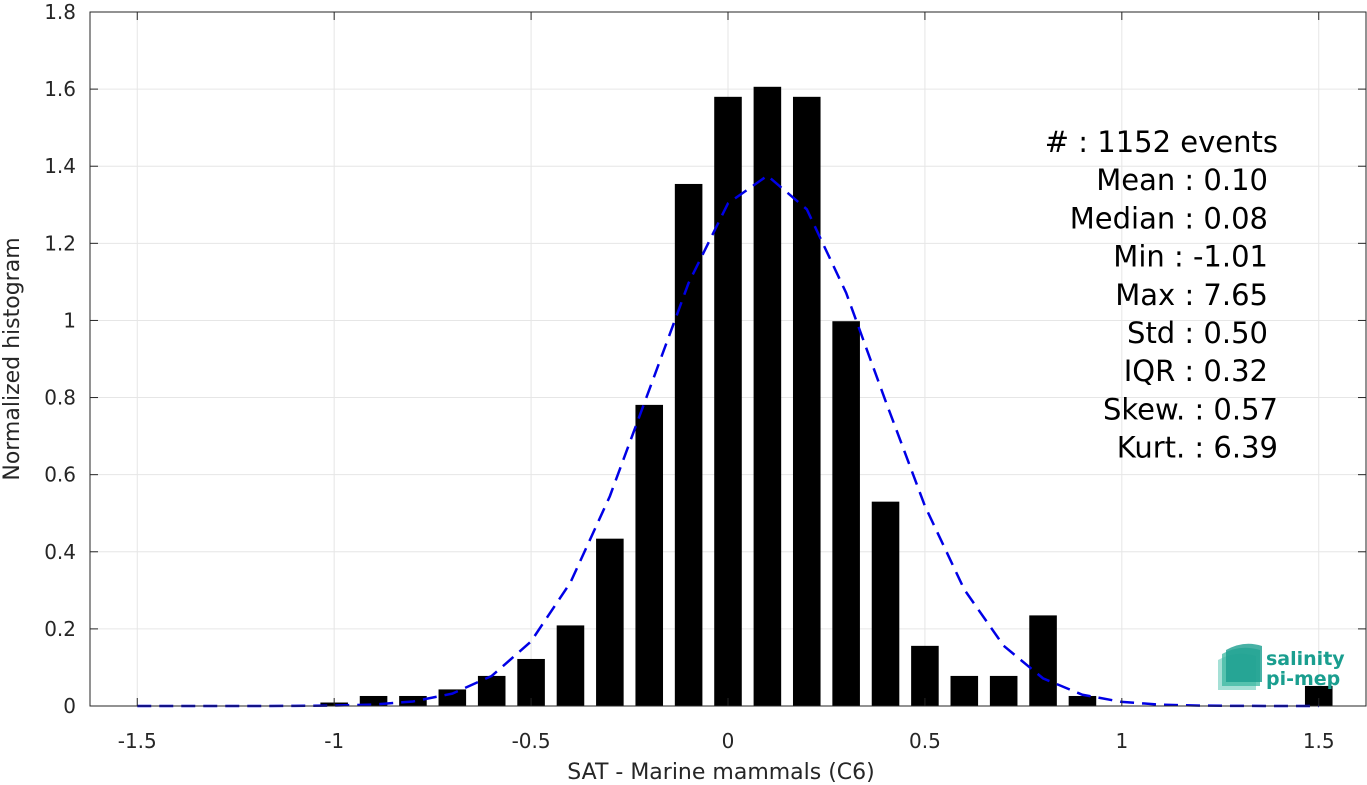 The width and height of the screenshot is (1367, 785). Describe the element at coordinates (60, 475) in the screenshot. I see `y-tick-label: 0.6` at that location.